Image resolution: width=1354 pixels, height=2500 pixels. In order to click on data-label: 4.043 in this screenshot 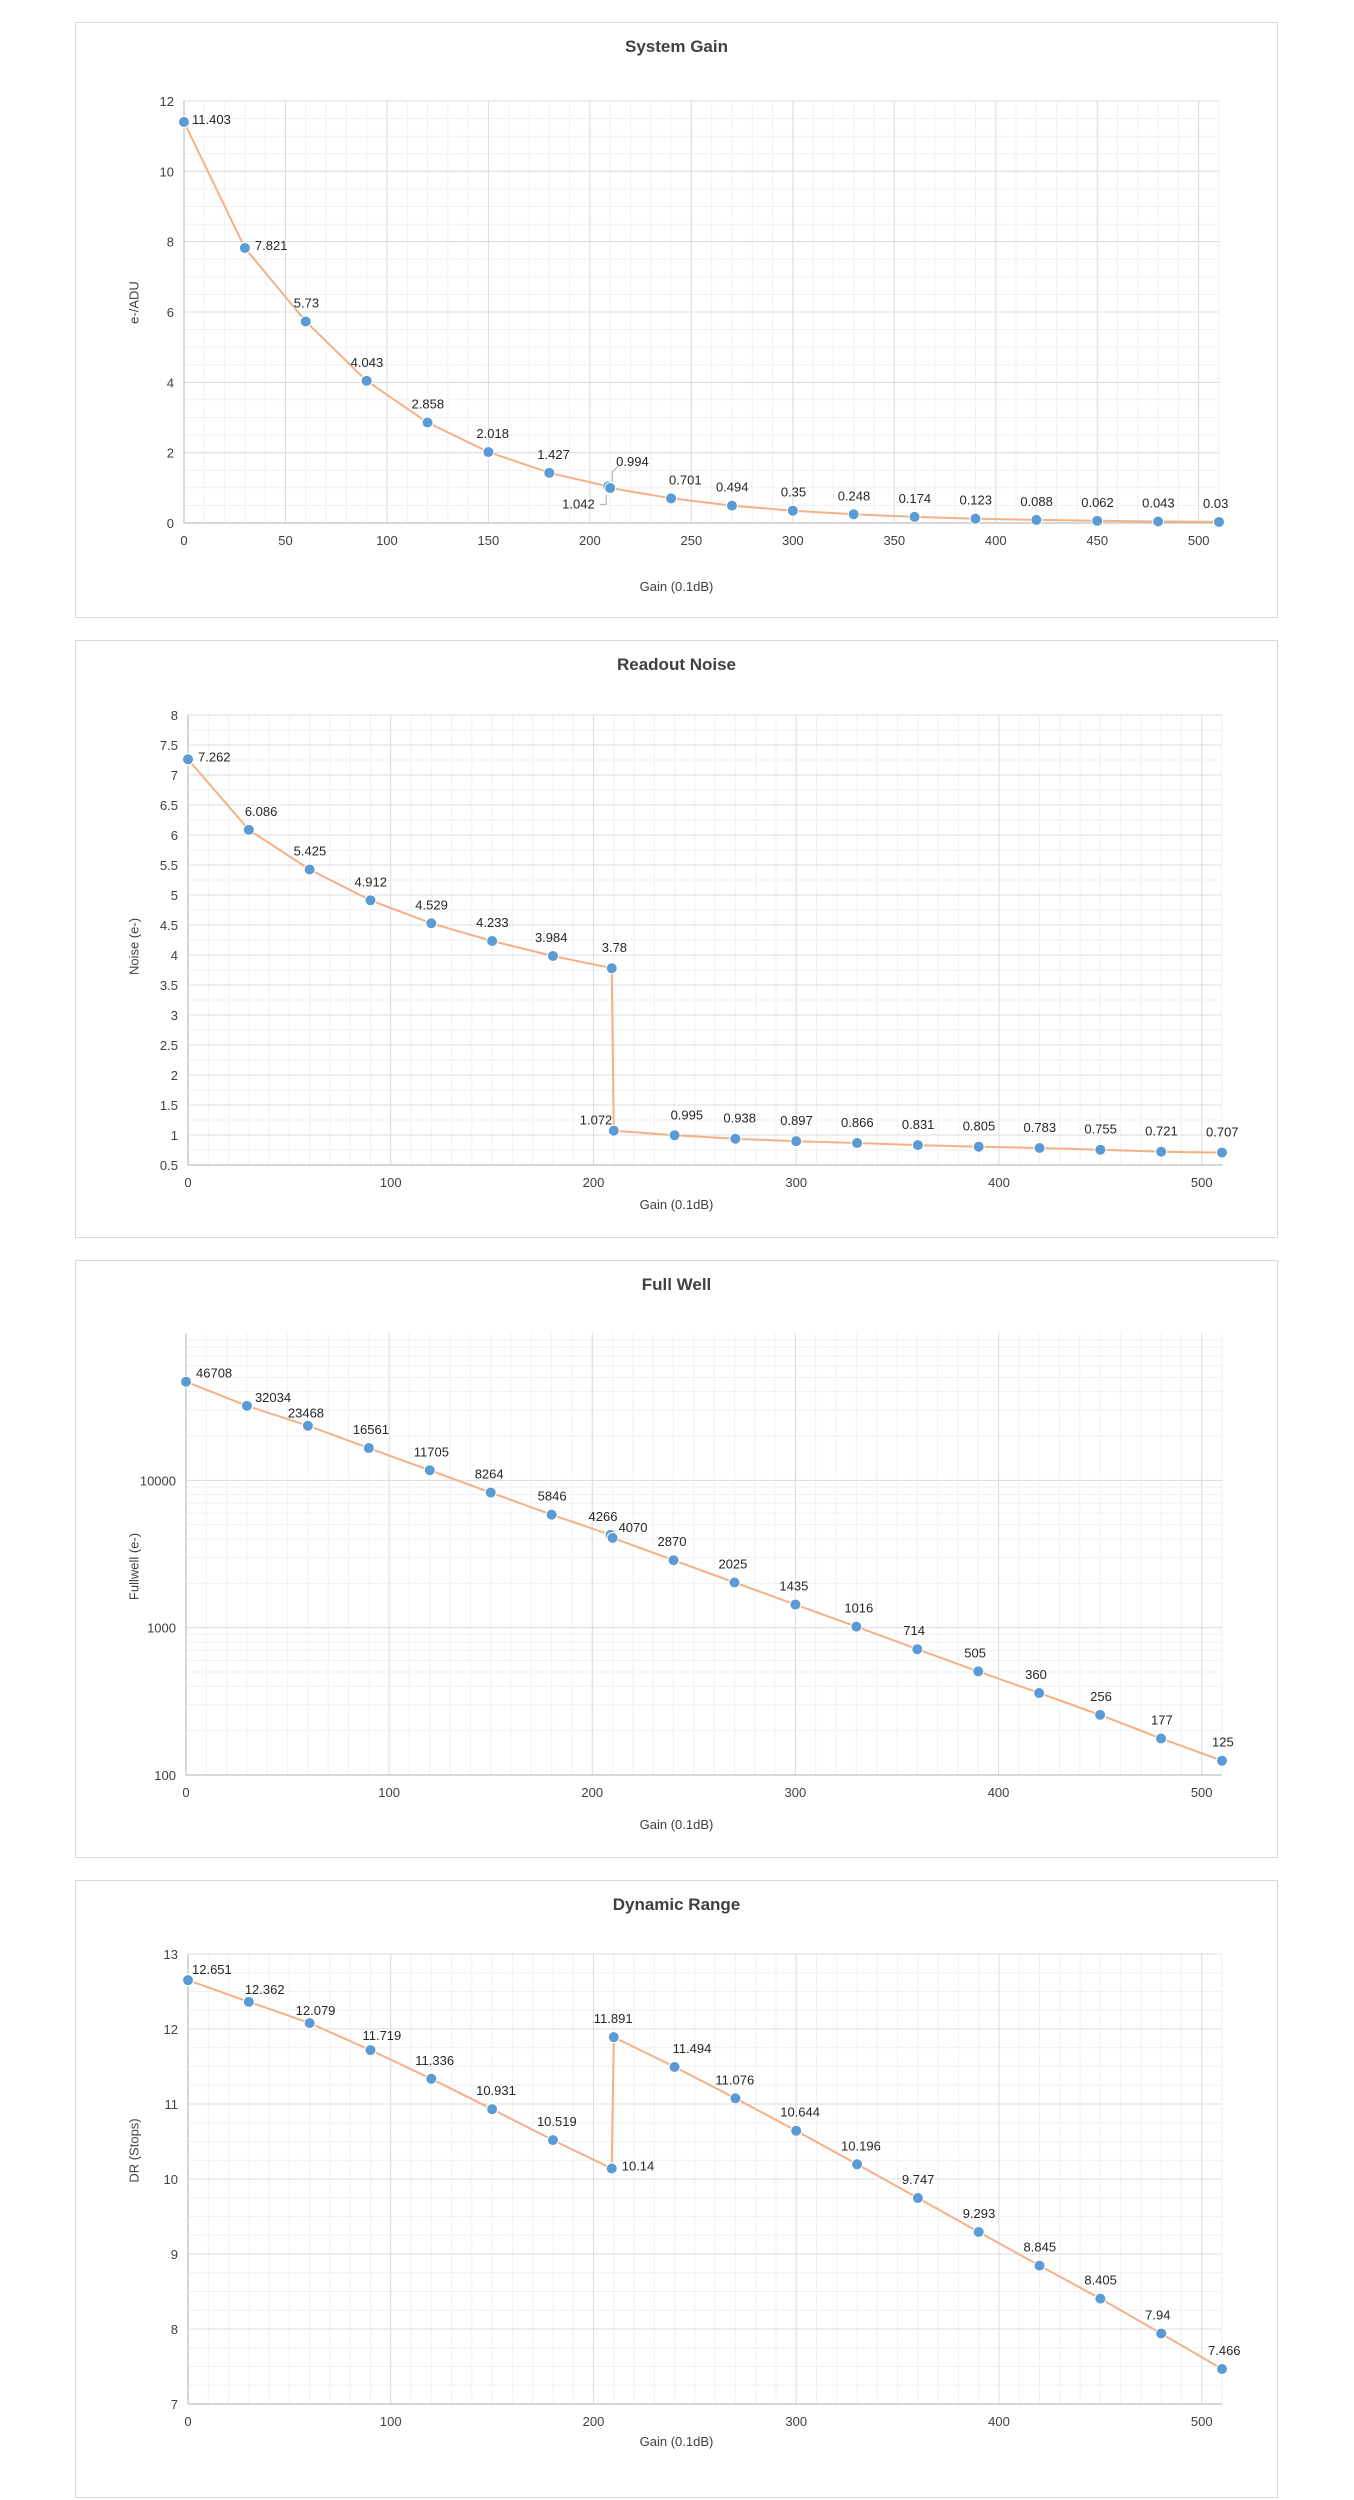, I will do `click(367, 362)`.